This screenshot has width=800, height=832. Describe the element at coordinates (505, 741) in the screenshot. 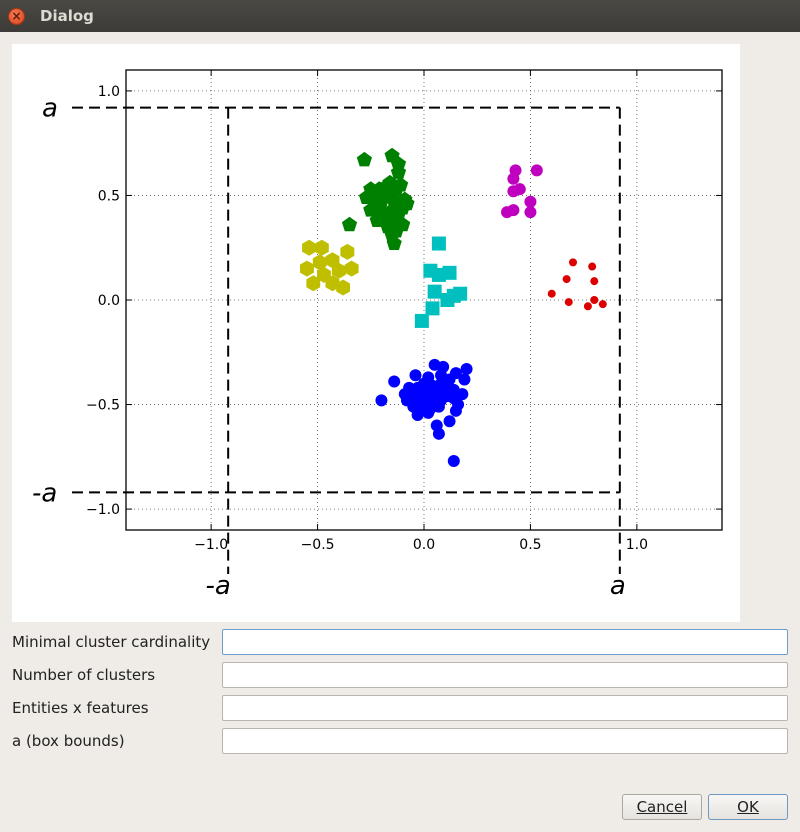

I see `box-bounds-input` at that location.